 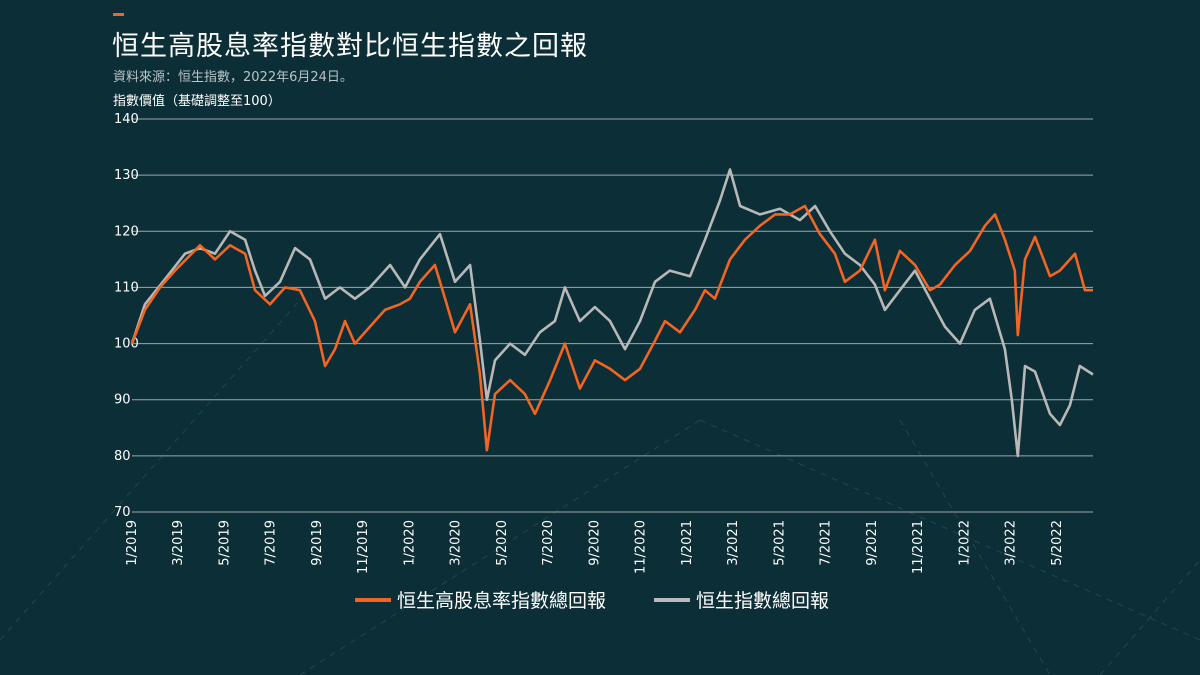 What do you see at coordinates (122, 512) in the screenshot?
I see `y-tick-label: 70` at bounding box center [122, 512].